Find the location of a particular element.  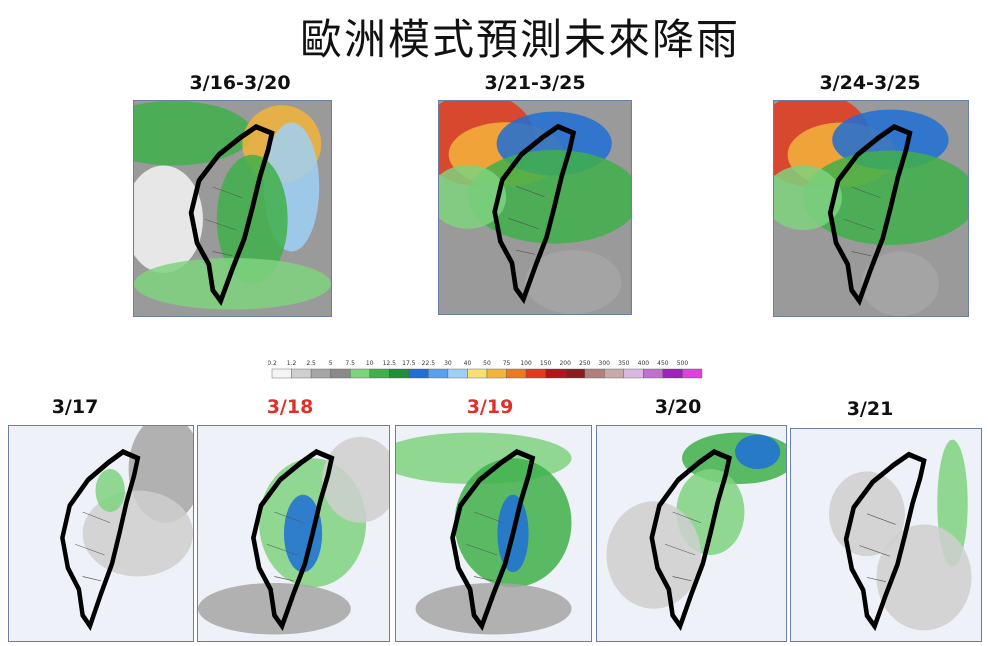

colorbar-label: 450 is located at coordinates (663, 363).